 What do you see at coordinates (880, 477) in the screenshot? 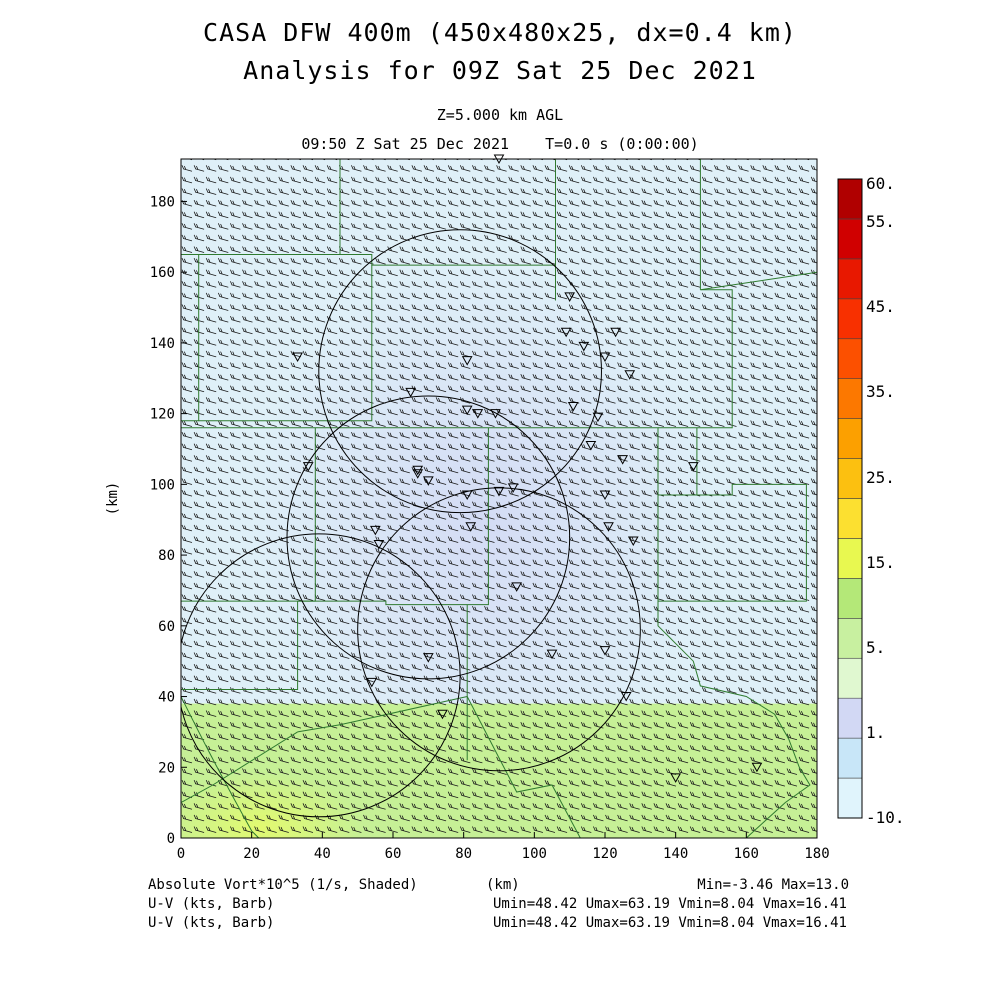
I see `colorbar-label: 25.` at bounding box center [880, 477].